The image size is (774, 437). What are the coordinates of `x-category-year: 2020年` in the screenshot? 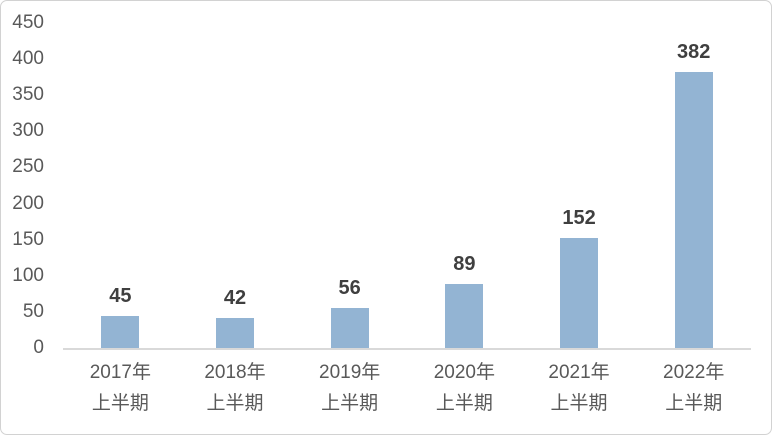 It's located at (464, 372).